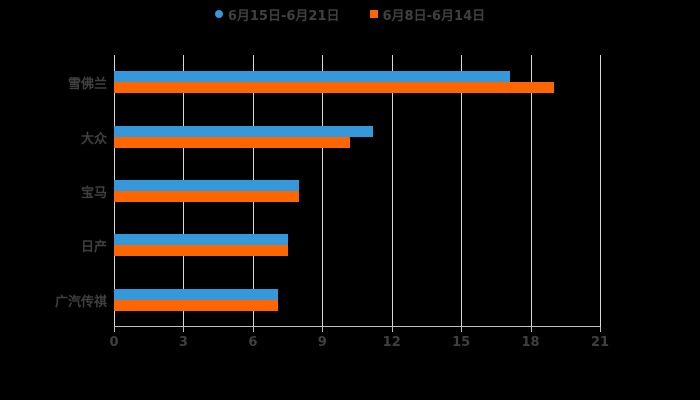 The width and height of the screenshot is (700, 400). I want to click on legend-item-series1: 6月15日-6月21日, so click(277, 14).